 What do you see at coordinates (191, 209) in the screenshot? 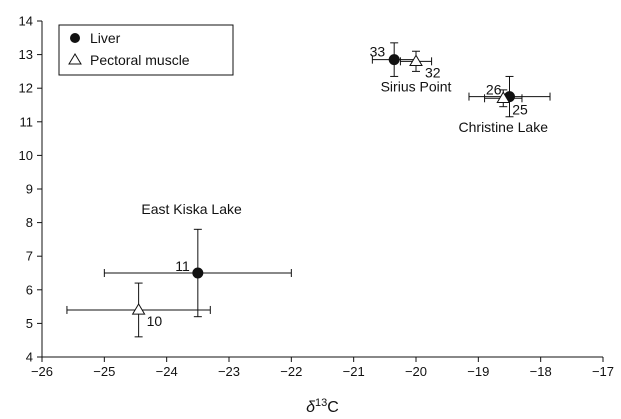
I see `site-label: East Kiska Lake` at bounding box center [191, 209].